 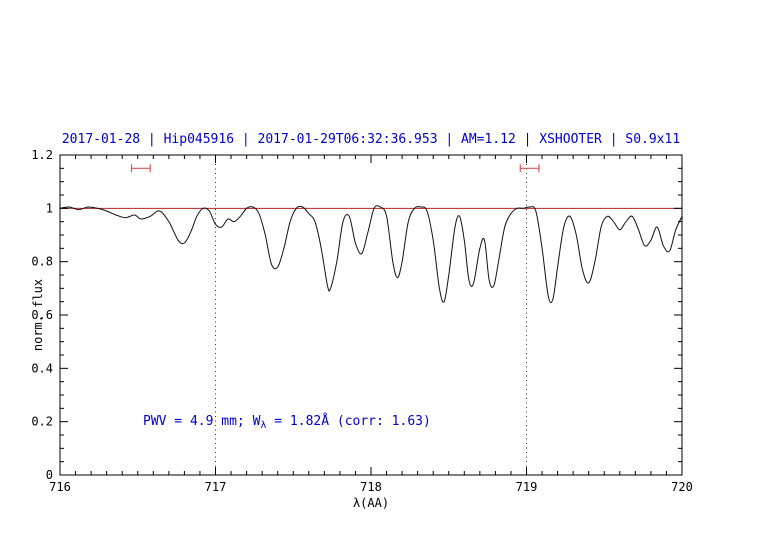 I want to click on pwv-annotation-subscript: λ, so click(x=263, y=425).